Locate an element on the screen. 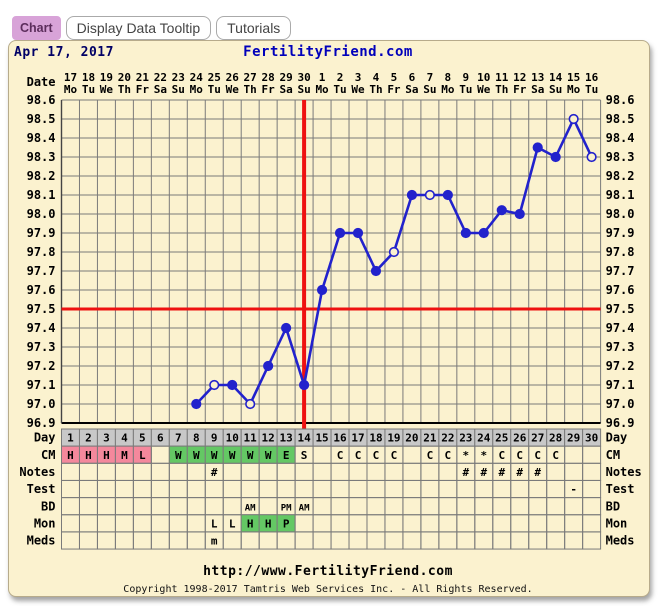 The height and width of the screenshot is (606, 658). y-tick-left: 97.9 is located at coordinates (41, 233).